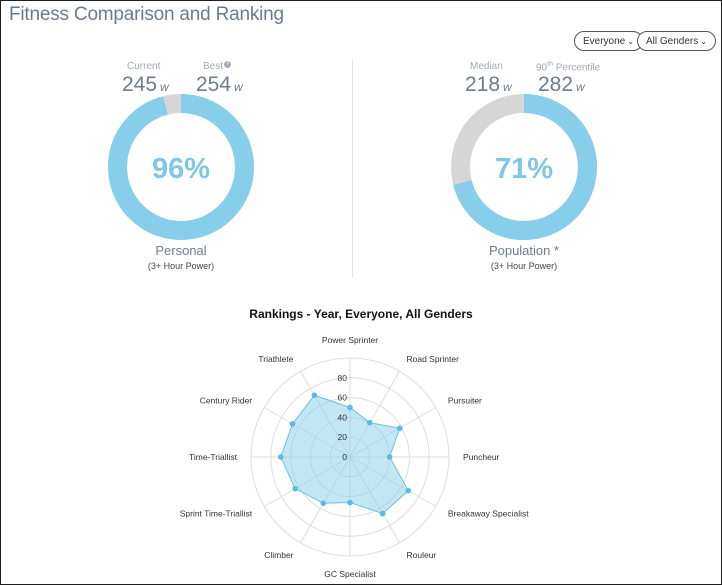  Describe the element at coordinates (422, 555) in the screenshot. I see `radar-category-label: Rouleur` at that location.